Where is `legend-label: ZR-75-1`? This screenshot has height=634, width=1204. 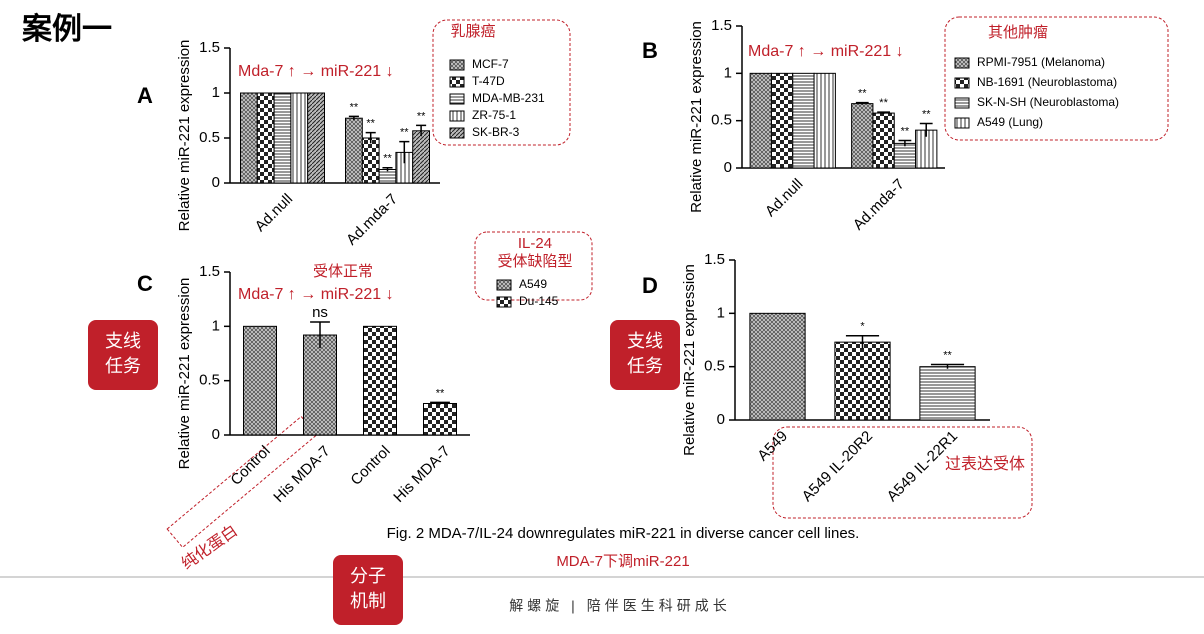 legend-label: ZR-75-1 is located at coordinates (494, 115).